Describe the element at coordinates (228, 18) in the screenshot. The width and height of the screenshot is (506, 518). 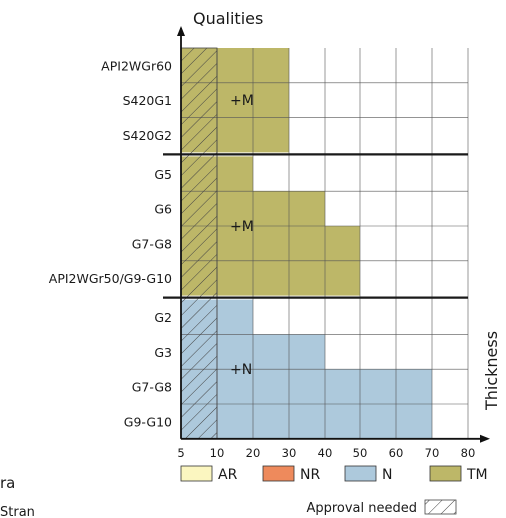
I see `y-axis-title: Qualities` at that location.